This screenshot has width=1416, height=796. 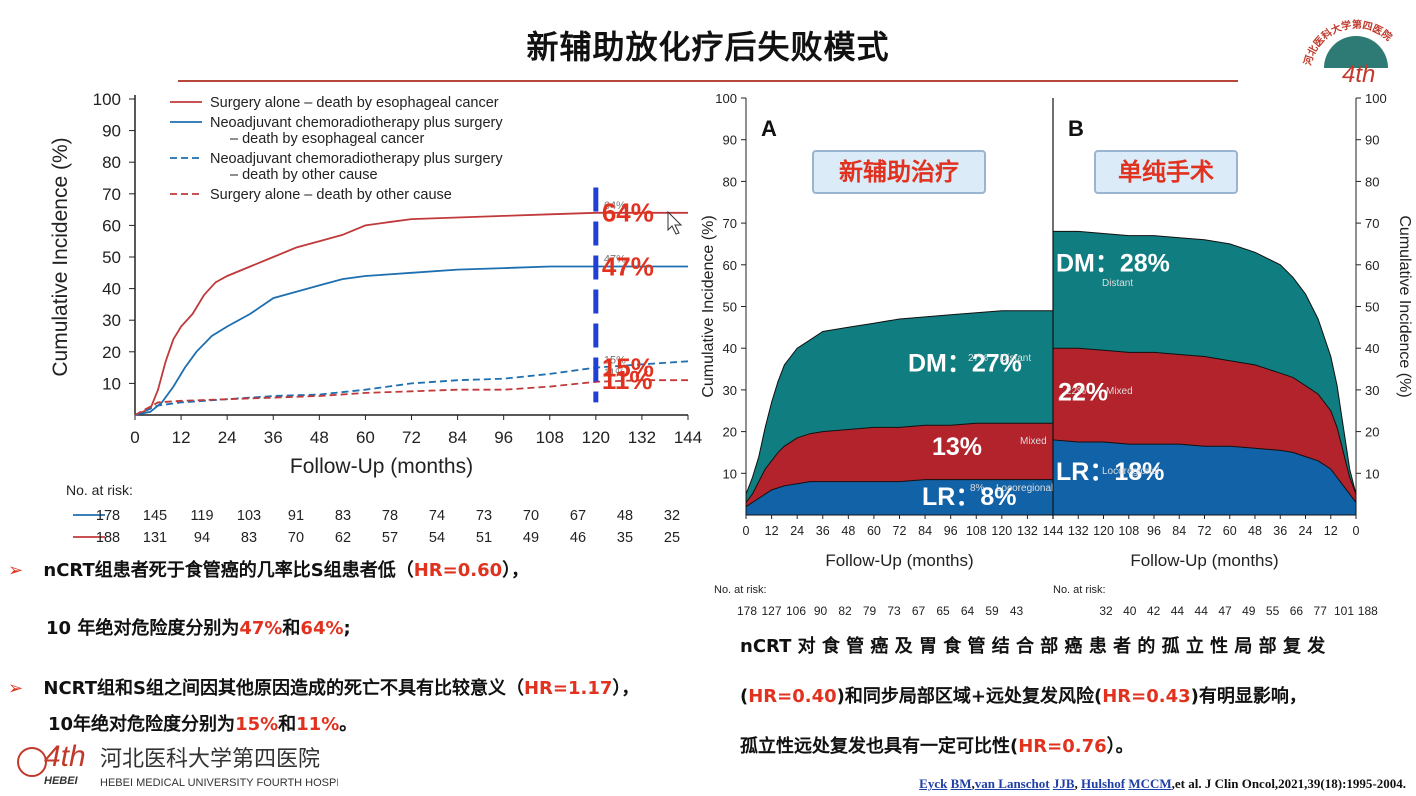 What do you see at coordinates (845, 611) in the screenshot?
I see `risk-value: 82` at bounding box center [845, 611].